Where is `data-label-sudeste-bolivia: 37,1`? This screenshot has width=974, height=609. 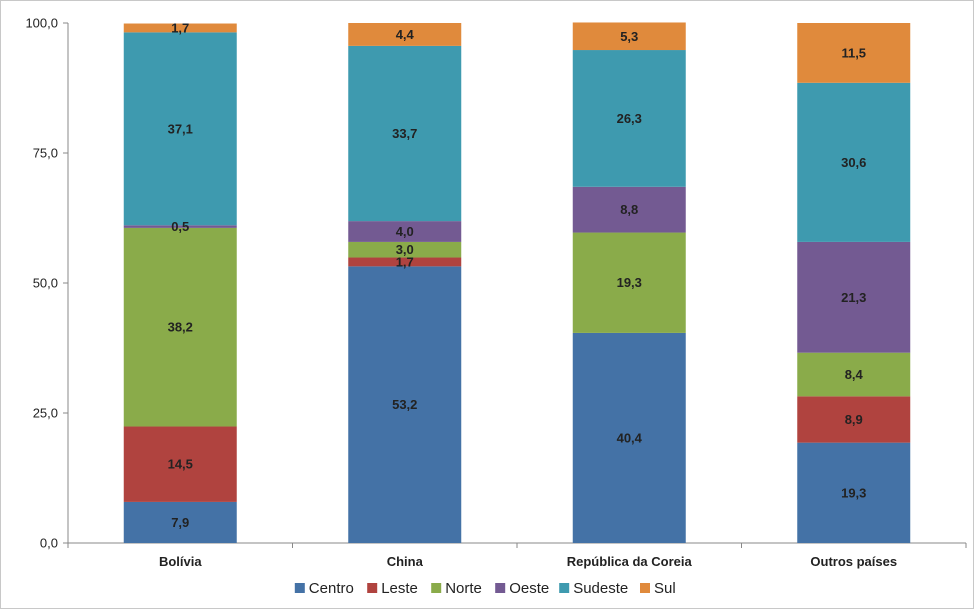
data-label-sudeste-bolivia: 37,1 is located at coordinates (180, 128).